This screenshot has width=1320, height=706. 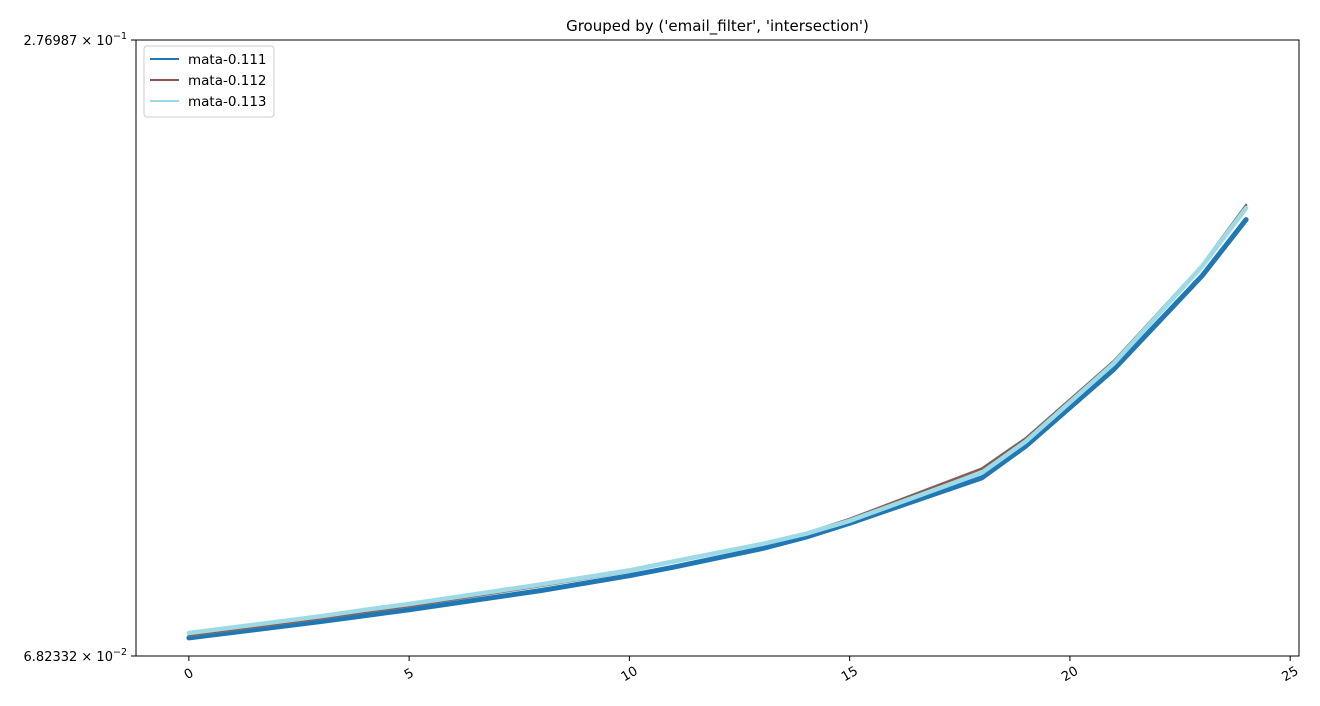 I want to click on legend-label: mata-0.112, so click(x=227, y=81).